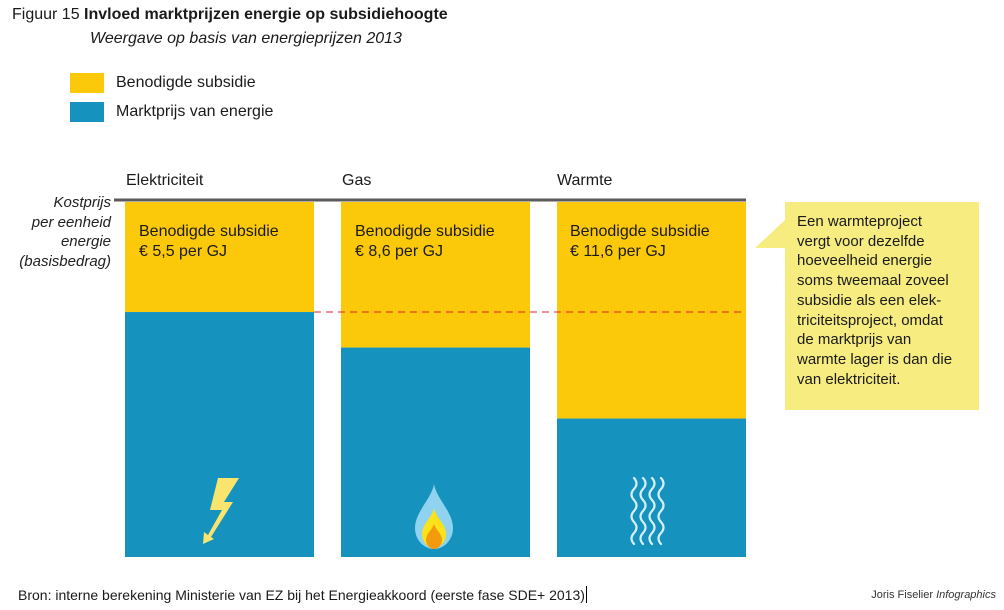  I want to click on subsidy-label-value: € 5,5 per GJ, so click(183, 251).